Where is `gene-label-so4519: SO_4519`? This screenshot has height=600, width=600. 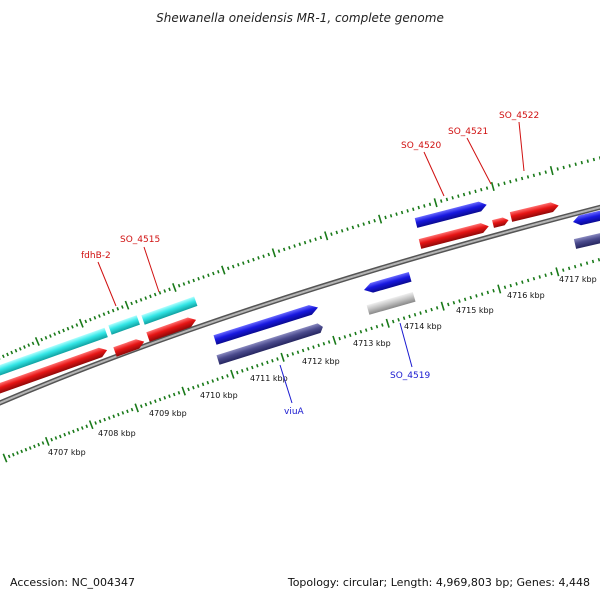
gene-label-so4519: SO_4519 is located at coordinates (410, 376).